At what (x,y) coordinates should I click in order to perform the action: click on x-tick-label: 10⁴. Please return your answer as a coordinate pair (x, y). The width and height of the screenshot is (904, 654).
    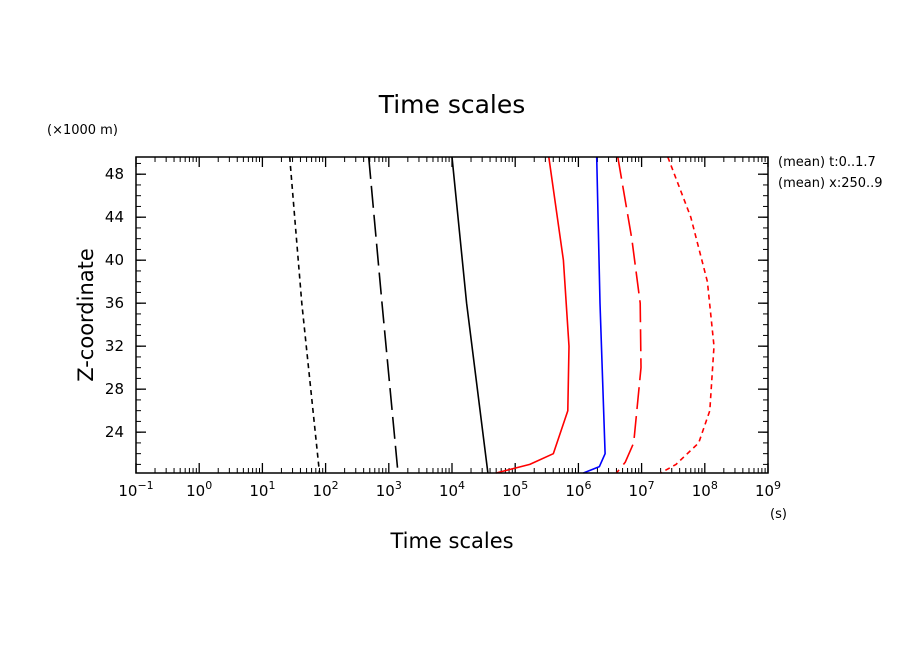
    Looking at the image, I should click on (452, 489).